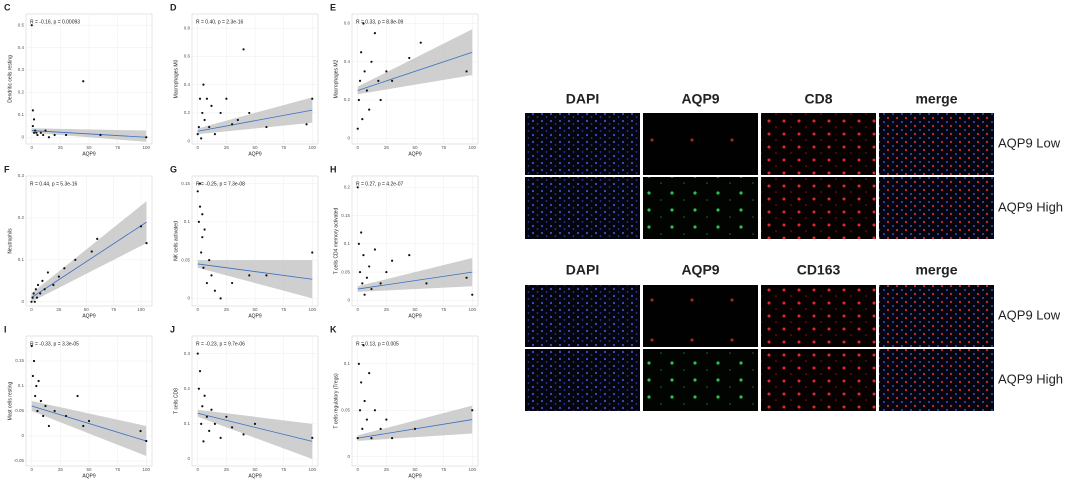  What do you see at coordinates (333, 329) in the screenshot?
I see `panel-label: K` at bounding box center [333, 329].